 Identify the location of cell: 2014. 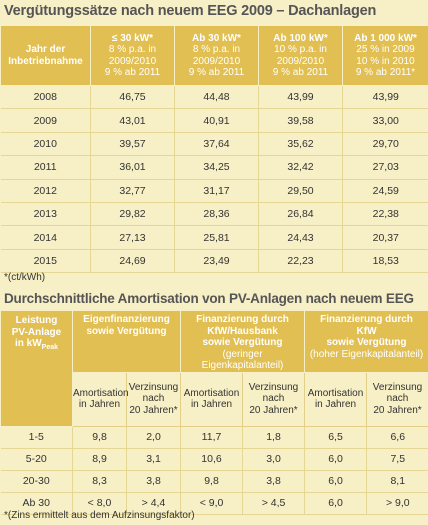
(45, 237).